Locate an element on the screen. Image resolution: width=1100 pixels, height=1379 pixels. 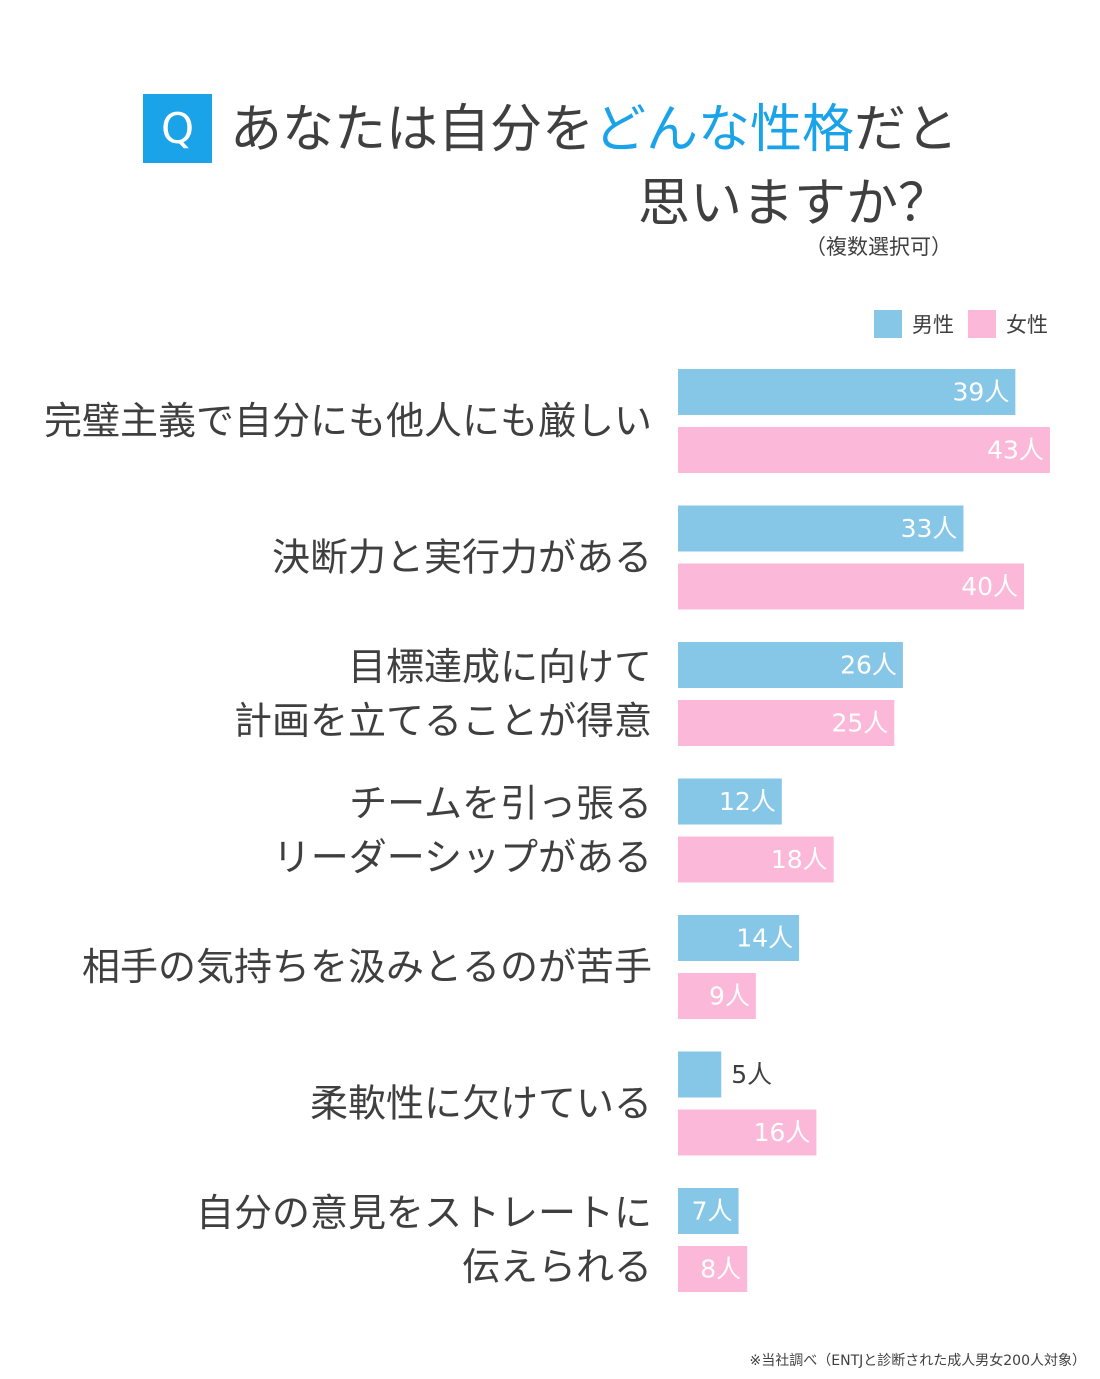
legend-item-male: 男性 is located at coordinates (914, 324).